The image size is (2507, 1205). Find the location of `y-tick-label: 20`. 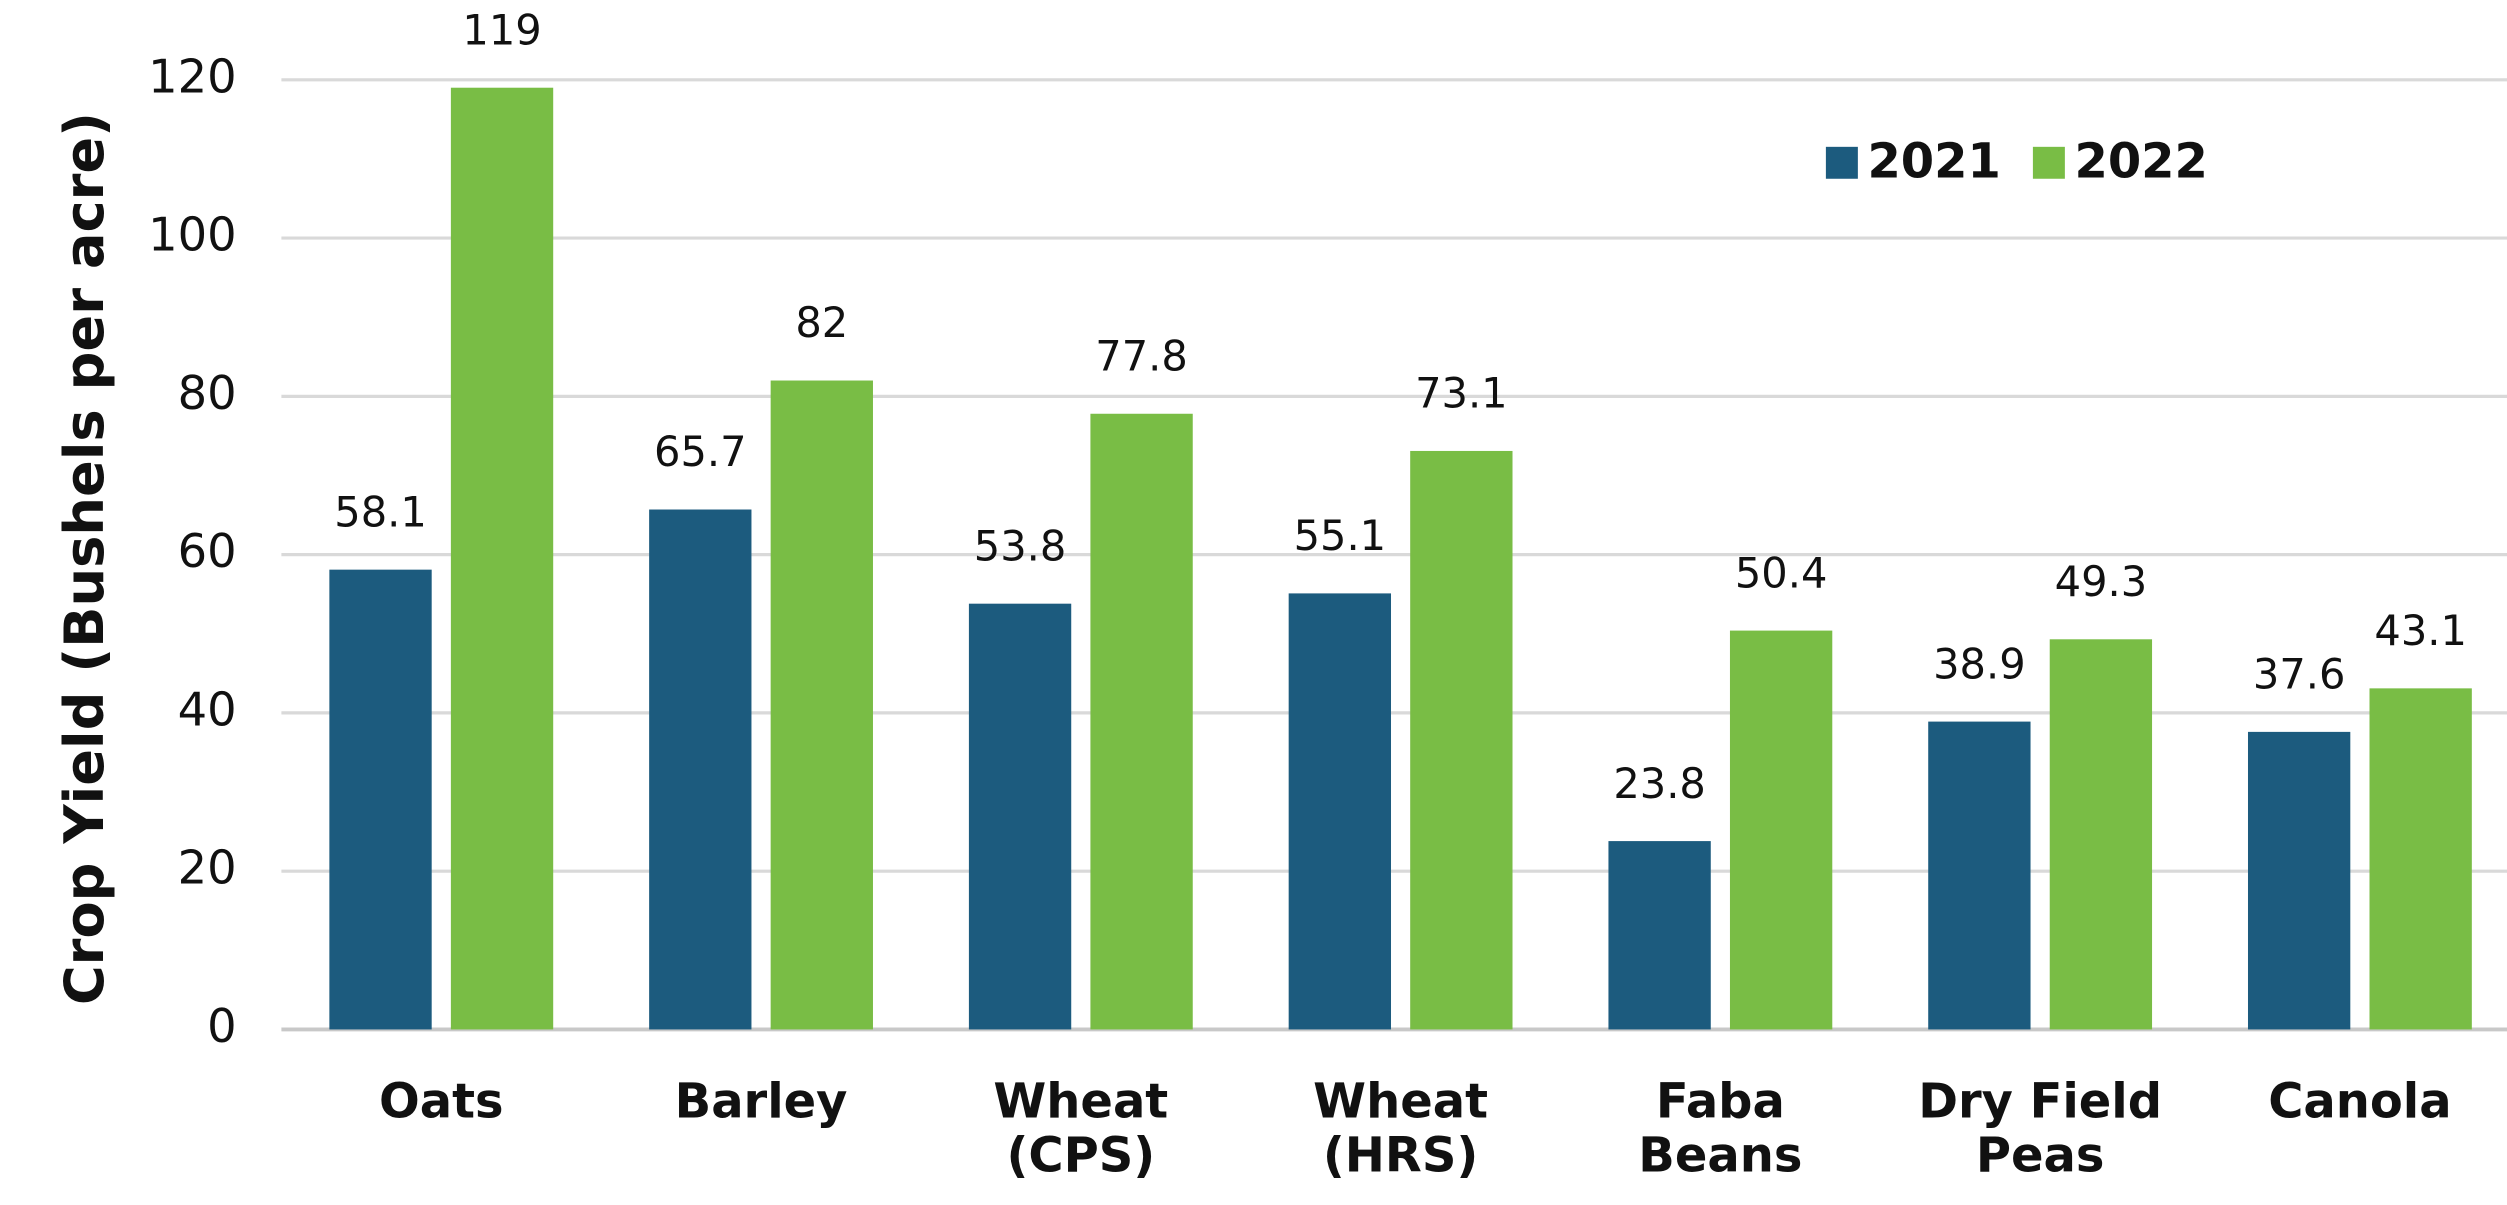

y-tick-label: 20 is located at coordinates (207, 868).